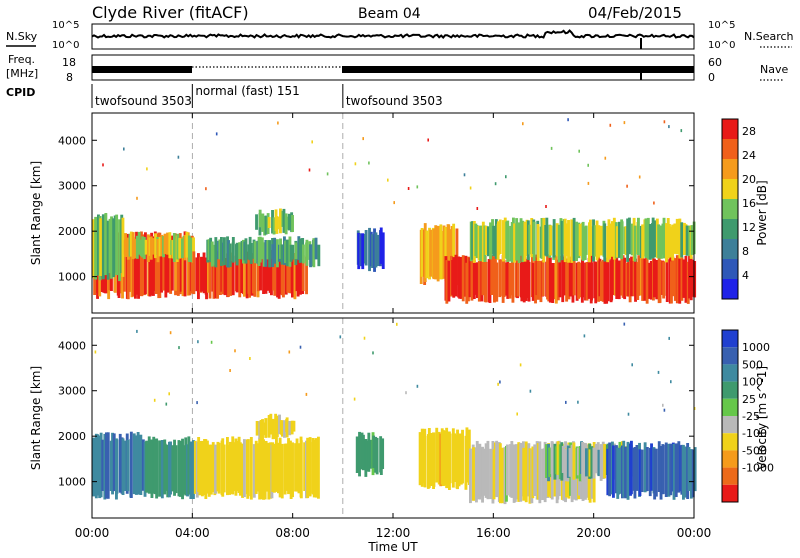  I want to click on noise-left-tick-low: 10^0, so click(65, 45).